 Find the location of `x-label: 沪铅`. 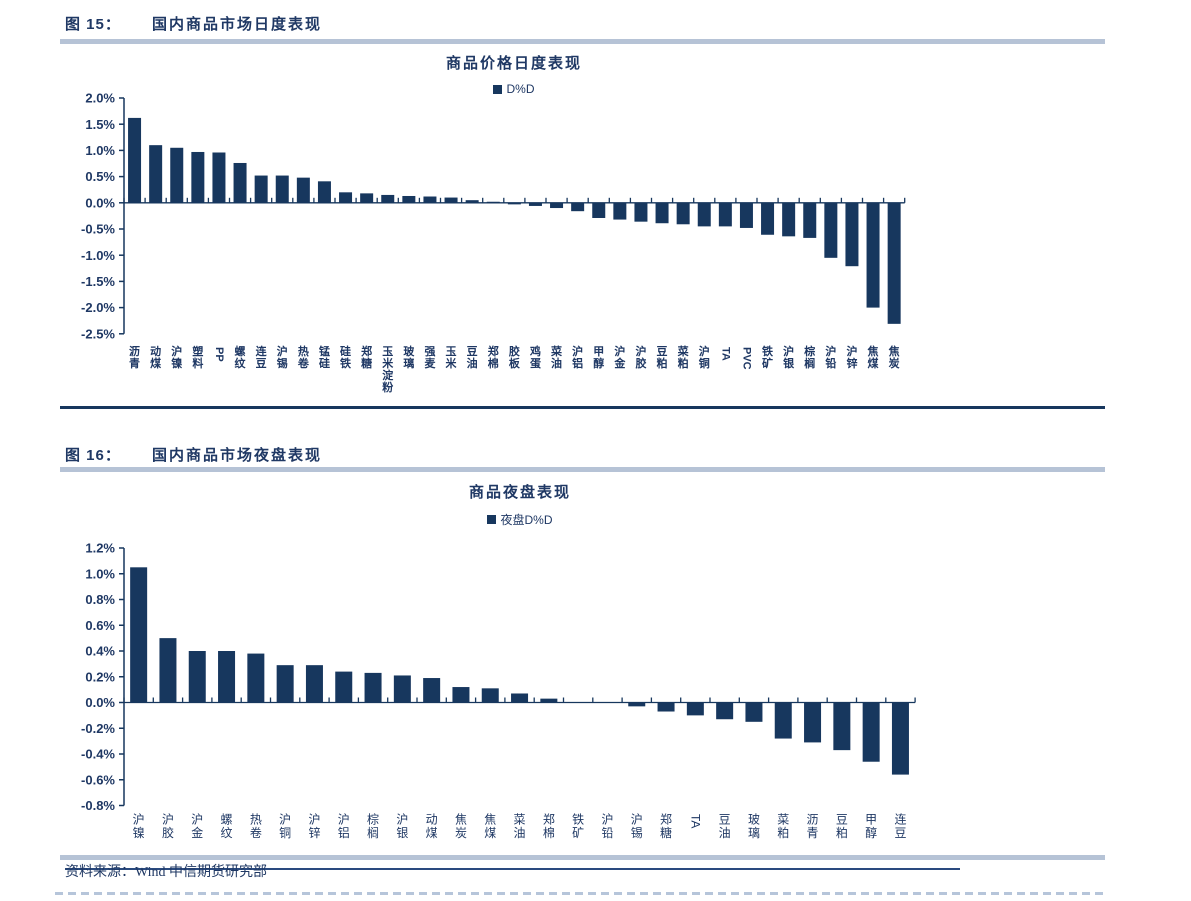

x-label: 沪铅 is located at coordinates (607, 826).